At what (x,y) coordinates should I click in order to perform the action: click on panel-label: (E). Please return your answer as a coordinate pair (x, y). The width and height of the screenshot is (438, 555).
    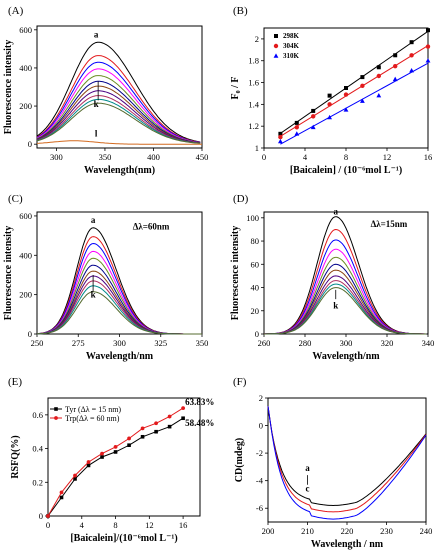
    Looking at the image, I should click on (15, 382).